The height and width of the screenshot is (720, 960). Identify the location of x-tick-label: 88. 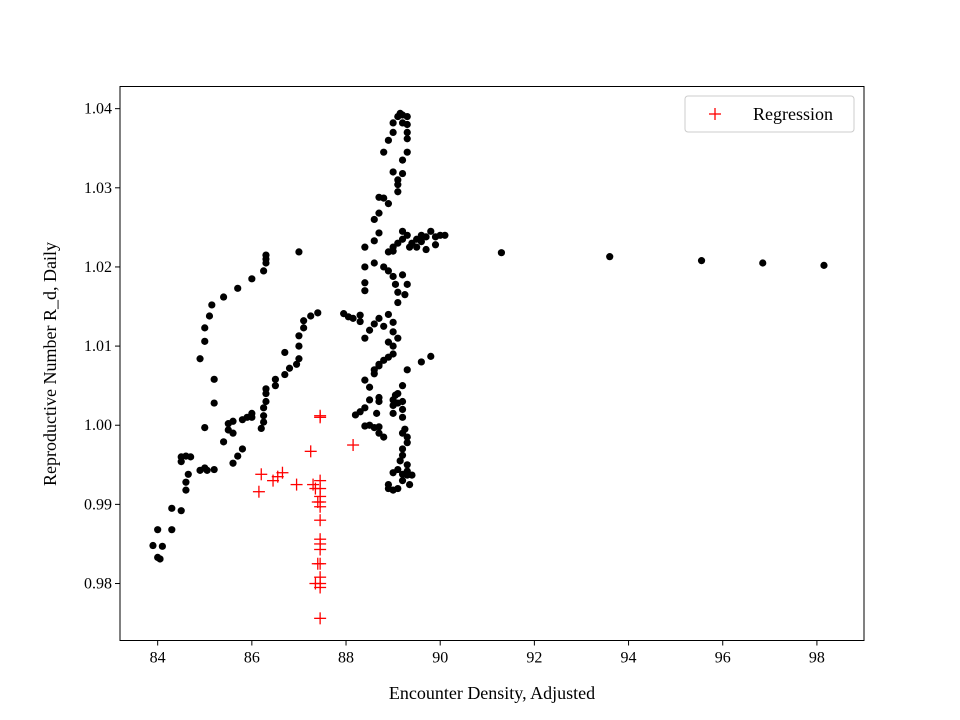
(346, 658).